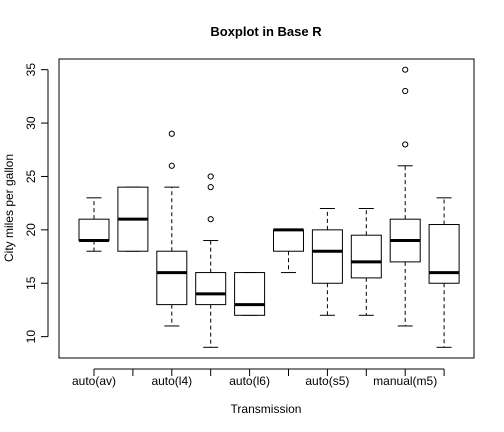 This screenshot has height=432, width=504. What do you see at coordinates (31, 176) in the screenshot?
I see `y-tick-label: 25` at bounding box center [31, 176].